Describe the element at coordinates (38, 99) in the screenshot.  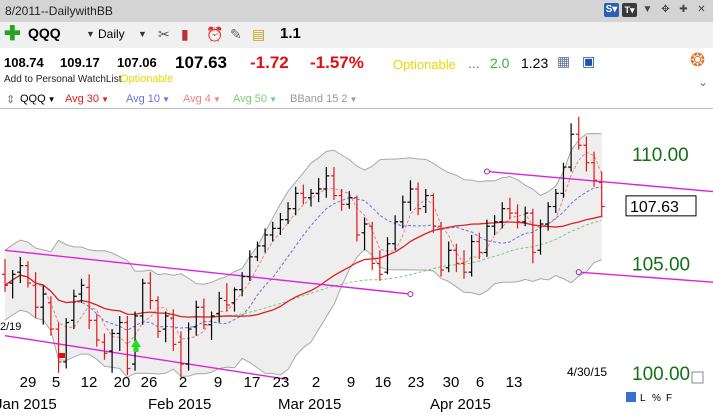
I see `legend-symbol: QQQ ▼` at that location.